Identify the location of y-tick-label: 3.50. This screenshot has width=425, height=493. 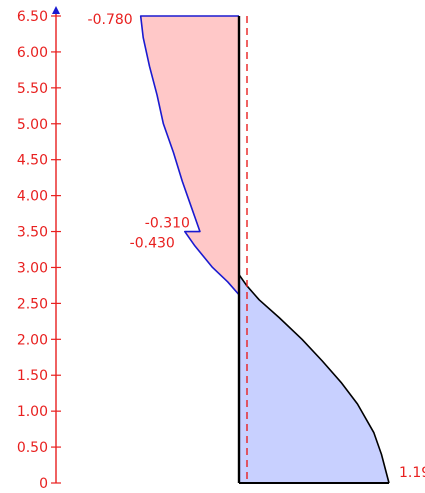
(32, 233).